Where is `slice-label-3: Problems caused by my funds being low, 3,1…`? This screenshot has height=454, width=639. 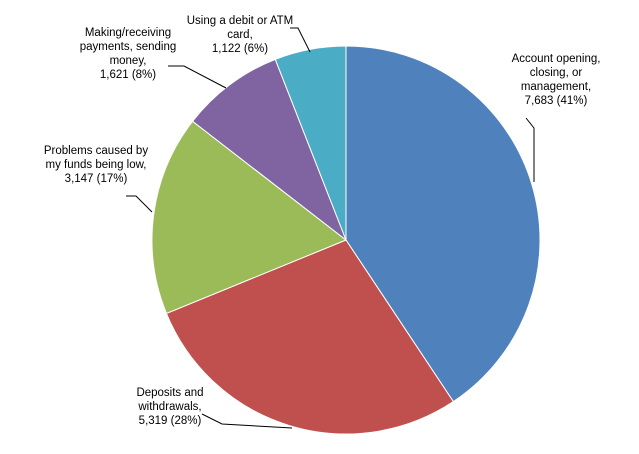
slice-label-3: Problems caused by my funds being low, 3,1… is located at coordinates (96, 165).